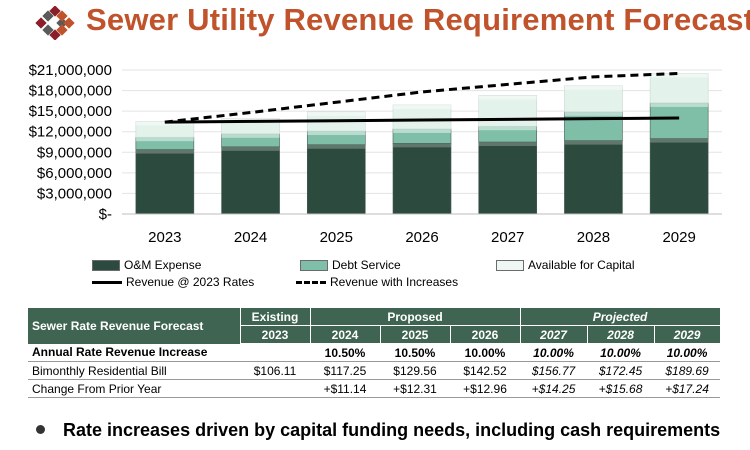 The height and width of the screenshot is (450, 750). What do you see at coordinates (366, 265) in the screenshot?
I see `legend-debt-label: Debt Service` at bounding box center [366, 265].